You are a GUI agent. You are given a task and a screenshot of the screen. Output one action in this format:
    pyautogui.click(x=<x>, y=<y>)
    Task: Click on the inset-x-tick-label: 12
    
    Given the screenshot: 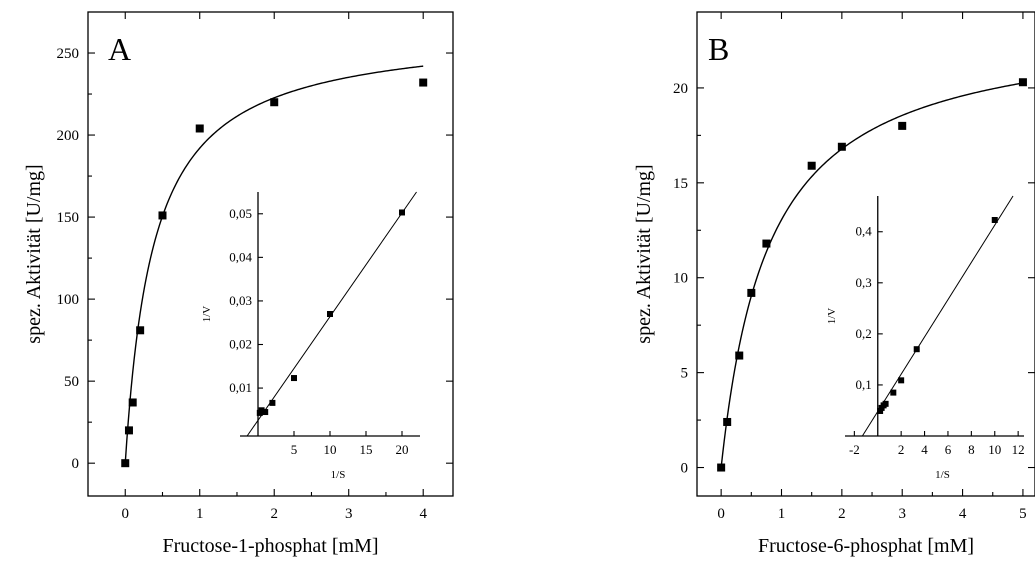 What is the action you would take?
    pyautogui.click(x=1018, y=449)
    